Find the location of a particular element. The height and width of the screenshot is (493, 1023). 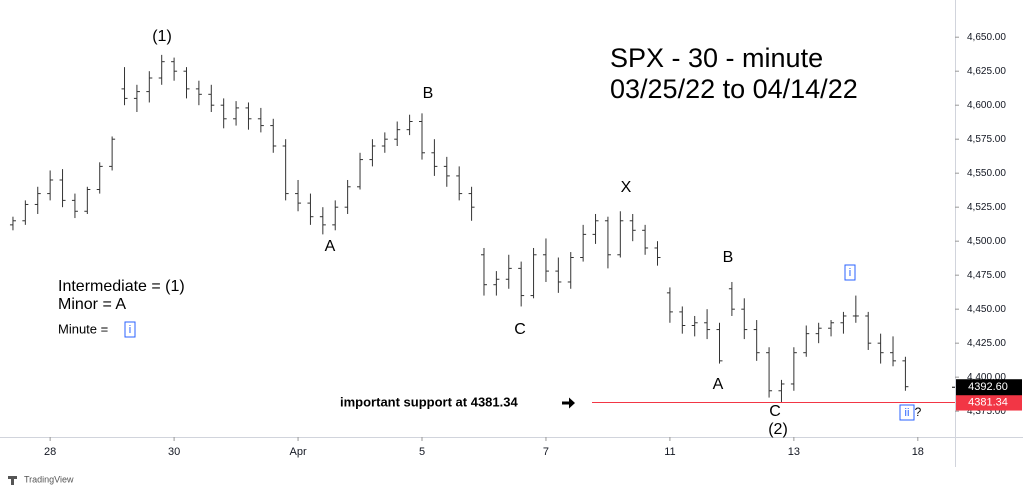

y-tick-label: 4,450.00 is located at coordinates (986, 309).